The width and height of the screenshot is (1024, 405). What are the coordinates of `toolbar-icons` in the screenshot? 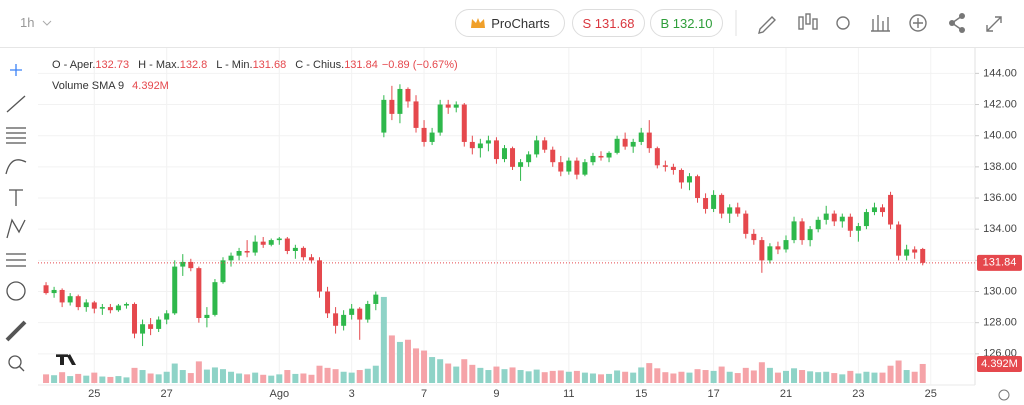 It's located at (868, 23).